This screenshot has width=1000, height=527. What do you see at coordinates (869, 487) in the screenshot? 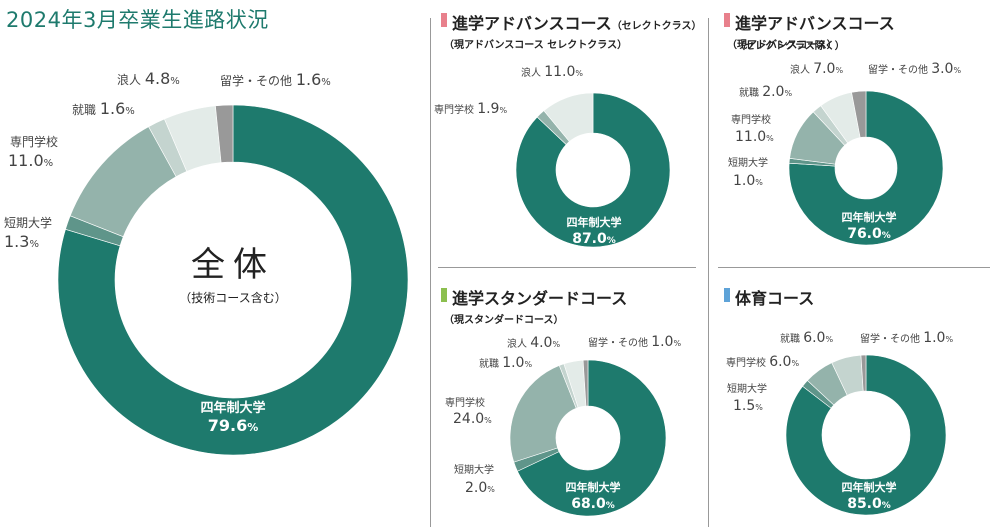
I see `slice-label-pe-name: 四年制大学` at bounding box center [869, 487].